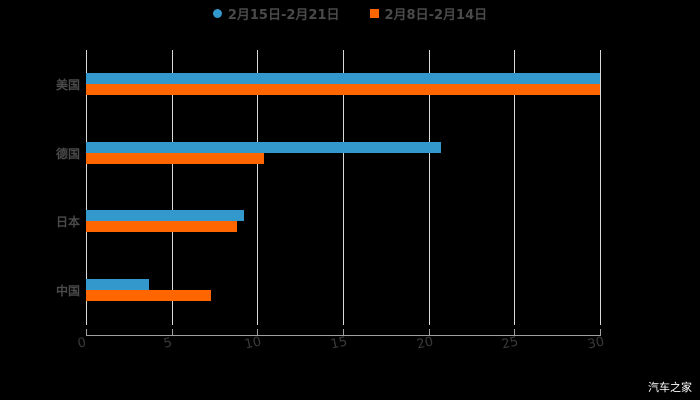  Describe the element at coordinates (253, 343) in the screenshot. I see `x-tick-label: 10` at that location.